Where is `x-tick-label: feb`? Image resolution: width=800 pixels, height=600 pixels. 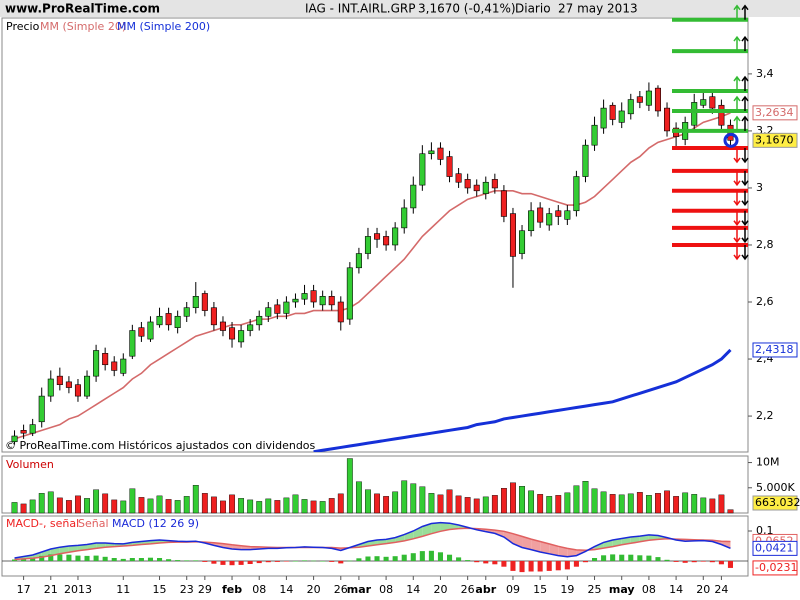
x-tick-label: feb is located at coordinates (232, 589).